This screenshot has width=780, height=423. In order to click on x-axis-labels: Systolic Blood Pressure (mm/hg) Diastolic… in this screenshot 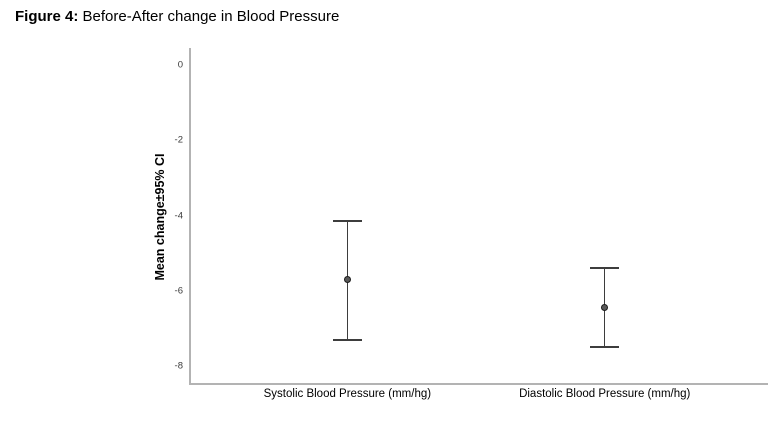, I will do `click(479, 396)`.